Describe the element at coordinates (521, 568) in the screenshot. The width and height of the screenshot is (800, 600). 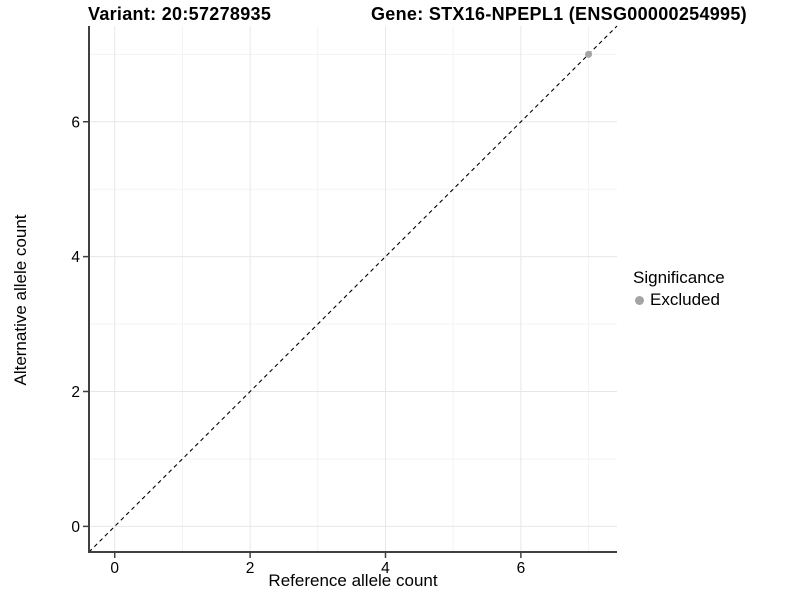
I see `x-tick-label: 6` at that location.